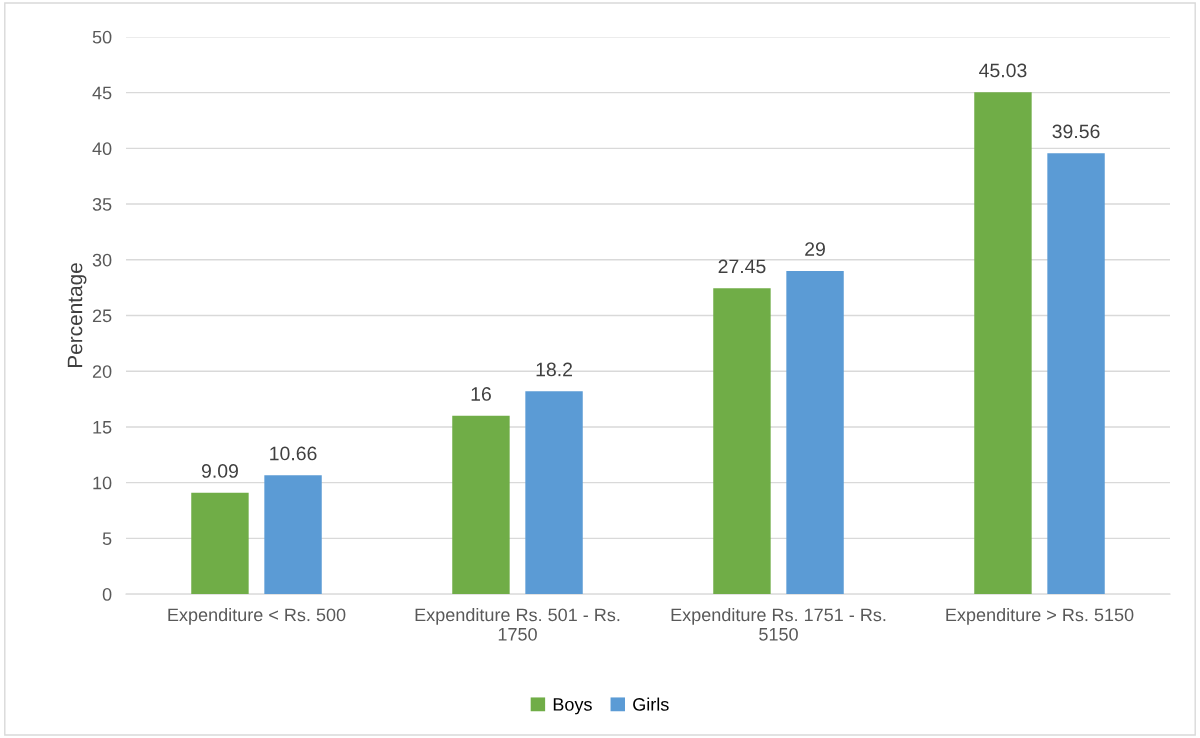 The width and height of the screenshot is (1200, 738). What do you see at coordinates (102, 483) in the screenshot?
I see `y-tick-label: 10` at bounding box center [102, 483].